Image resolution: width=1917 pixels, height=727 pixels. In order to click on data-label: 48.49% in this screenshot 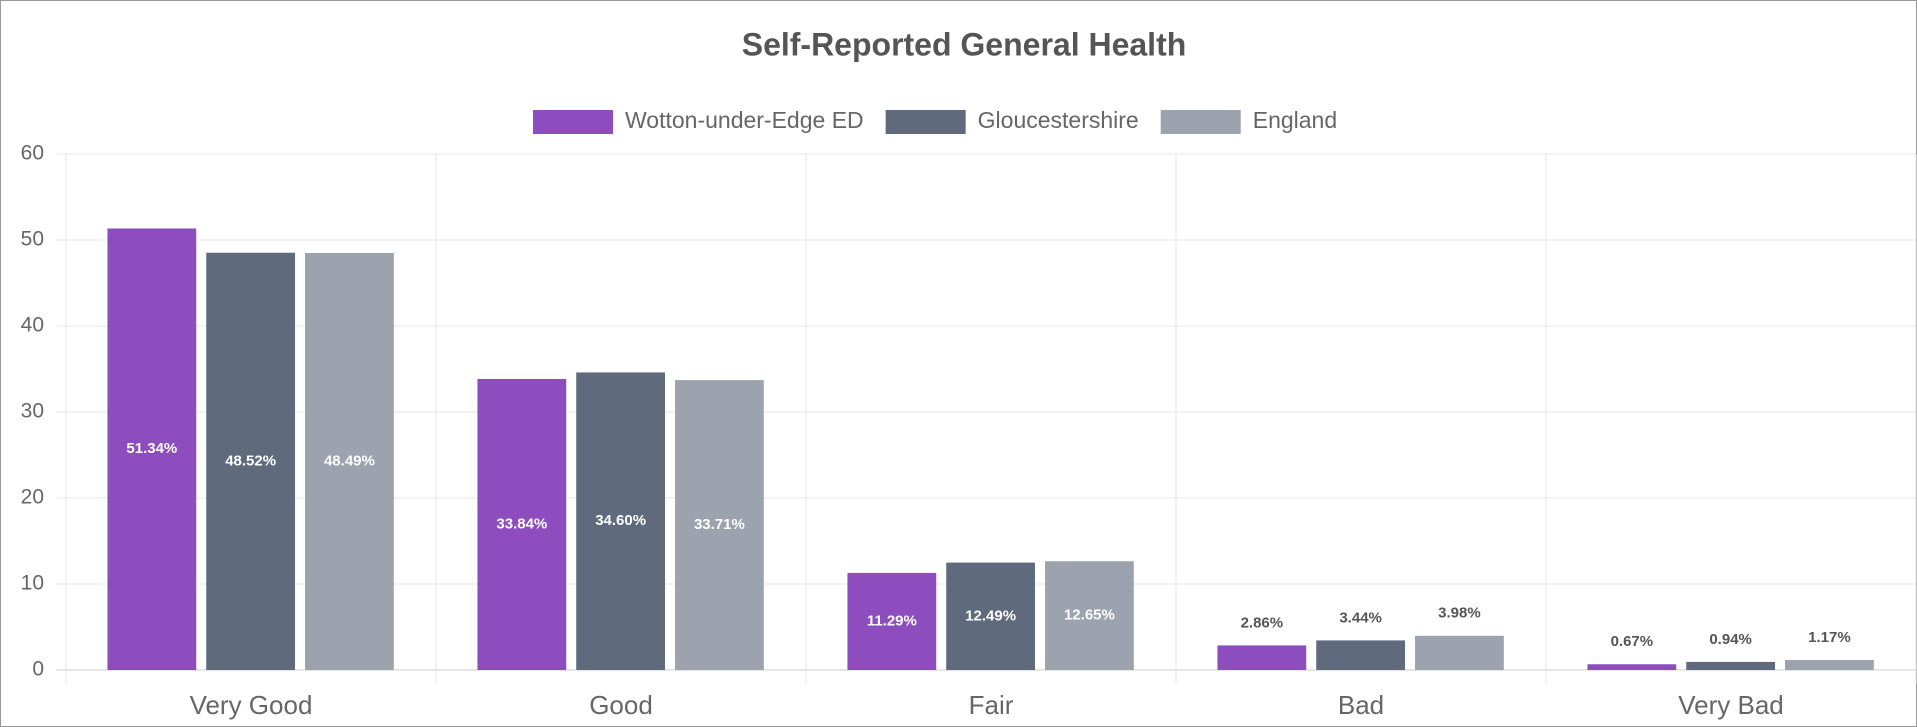, I will do `click(349, 460)`.